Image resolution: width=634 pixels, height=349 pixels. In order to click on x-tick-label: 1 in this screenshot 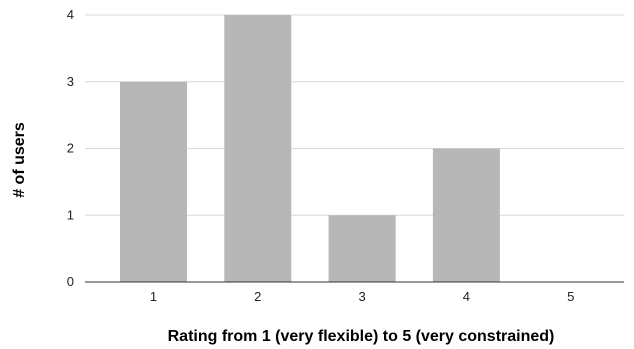, I will do `click(153, 296)`.